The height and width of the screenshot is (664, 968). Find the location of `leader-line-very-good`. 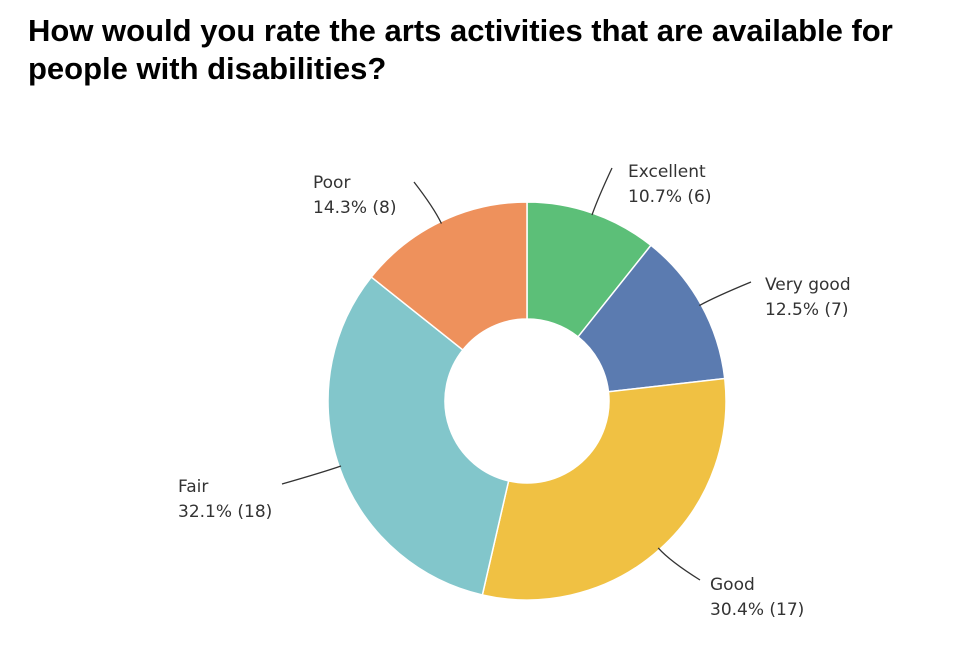

leader-line-very-good is located at coordinates (725, 294).